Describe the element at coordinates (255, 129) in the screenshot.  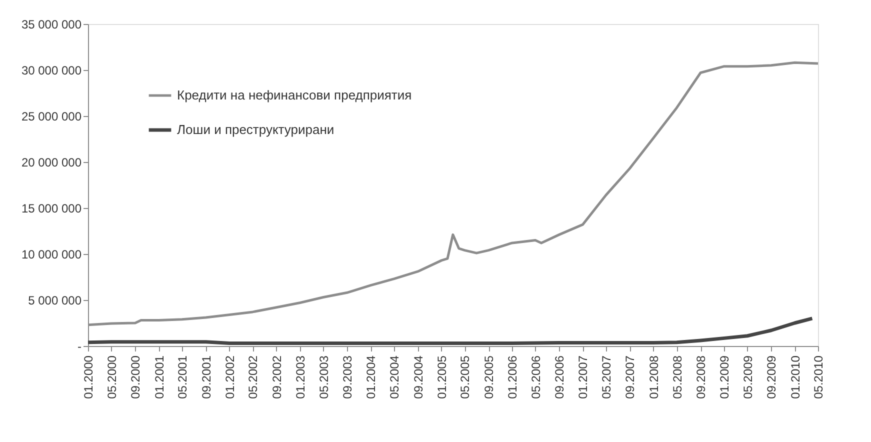
I see `legend-label: Лоши и преструктурирани` at that location.